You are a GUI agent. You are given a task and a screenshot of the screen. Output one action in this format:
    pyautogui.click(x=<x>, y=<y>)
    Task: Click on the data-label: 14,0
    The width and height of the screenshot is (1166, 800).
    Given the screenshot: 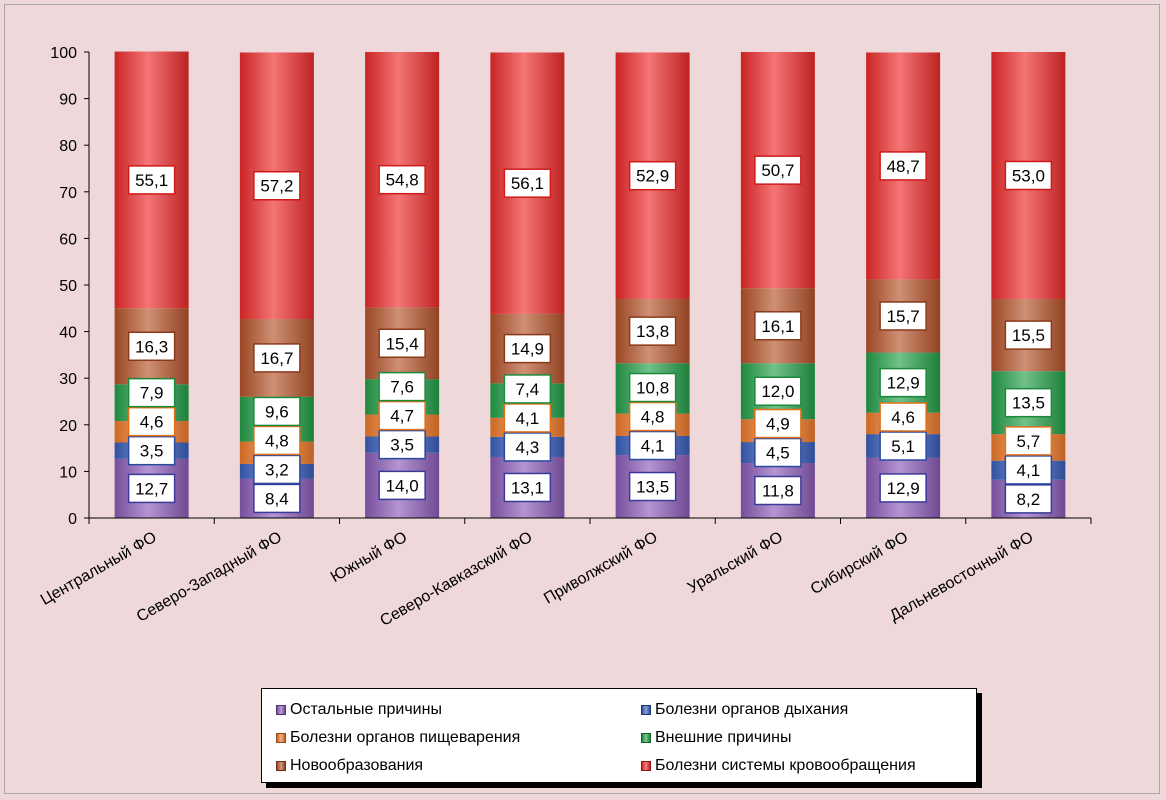 What is the action you would take?
    pyautogui.click(x=402, y=485)
    